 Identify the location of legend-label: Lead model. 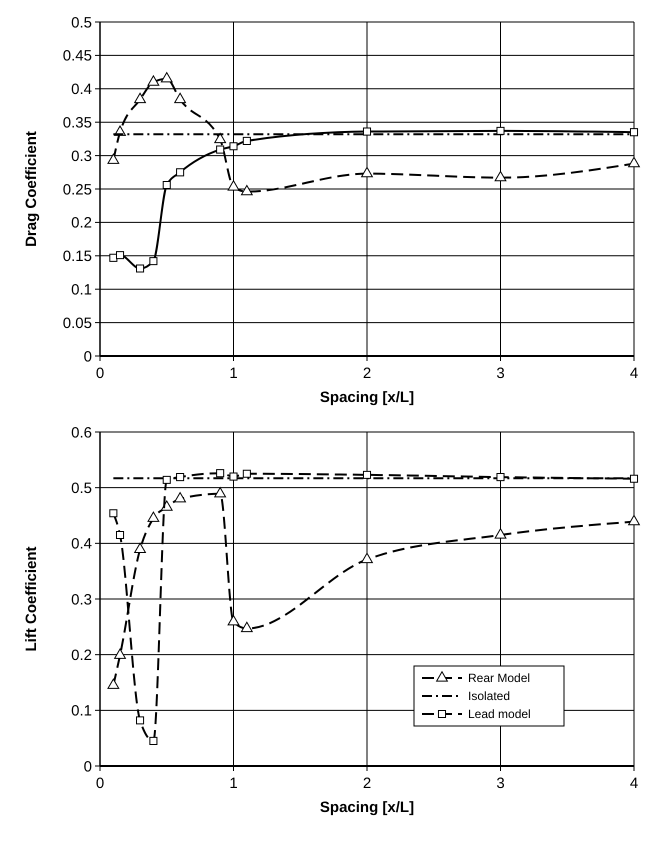
(499, 714).